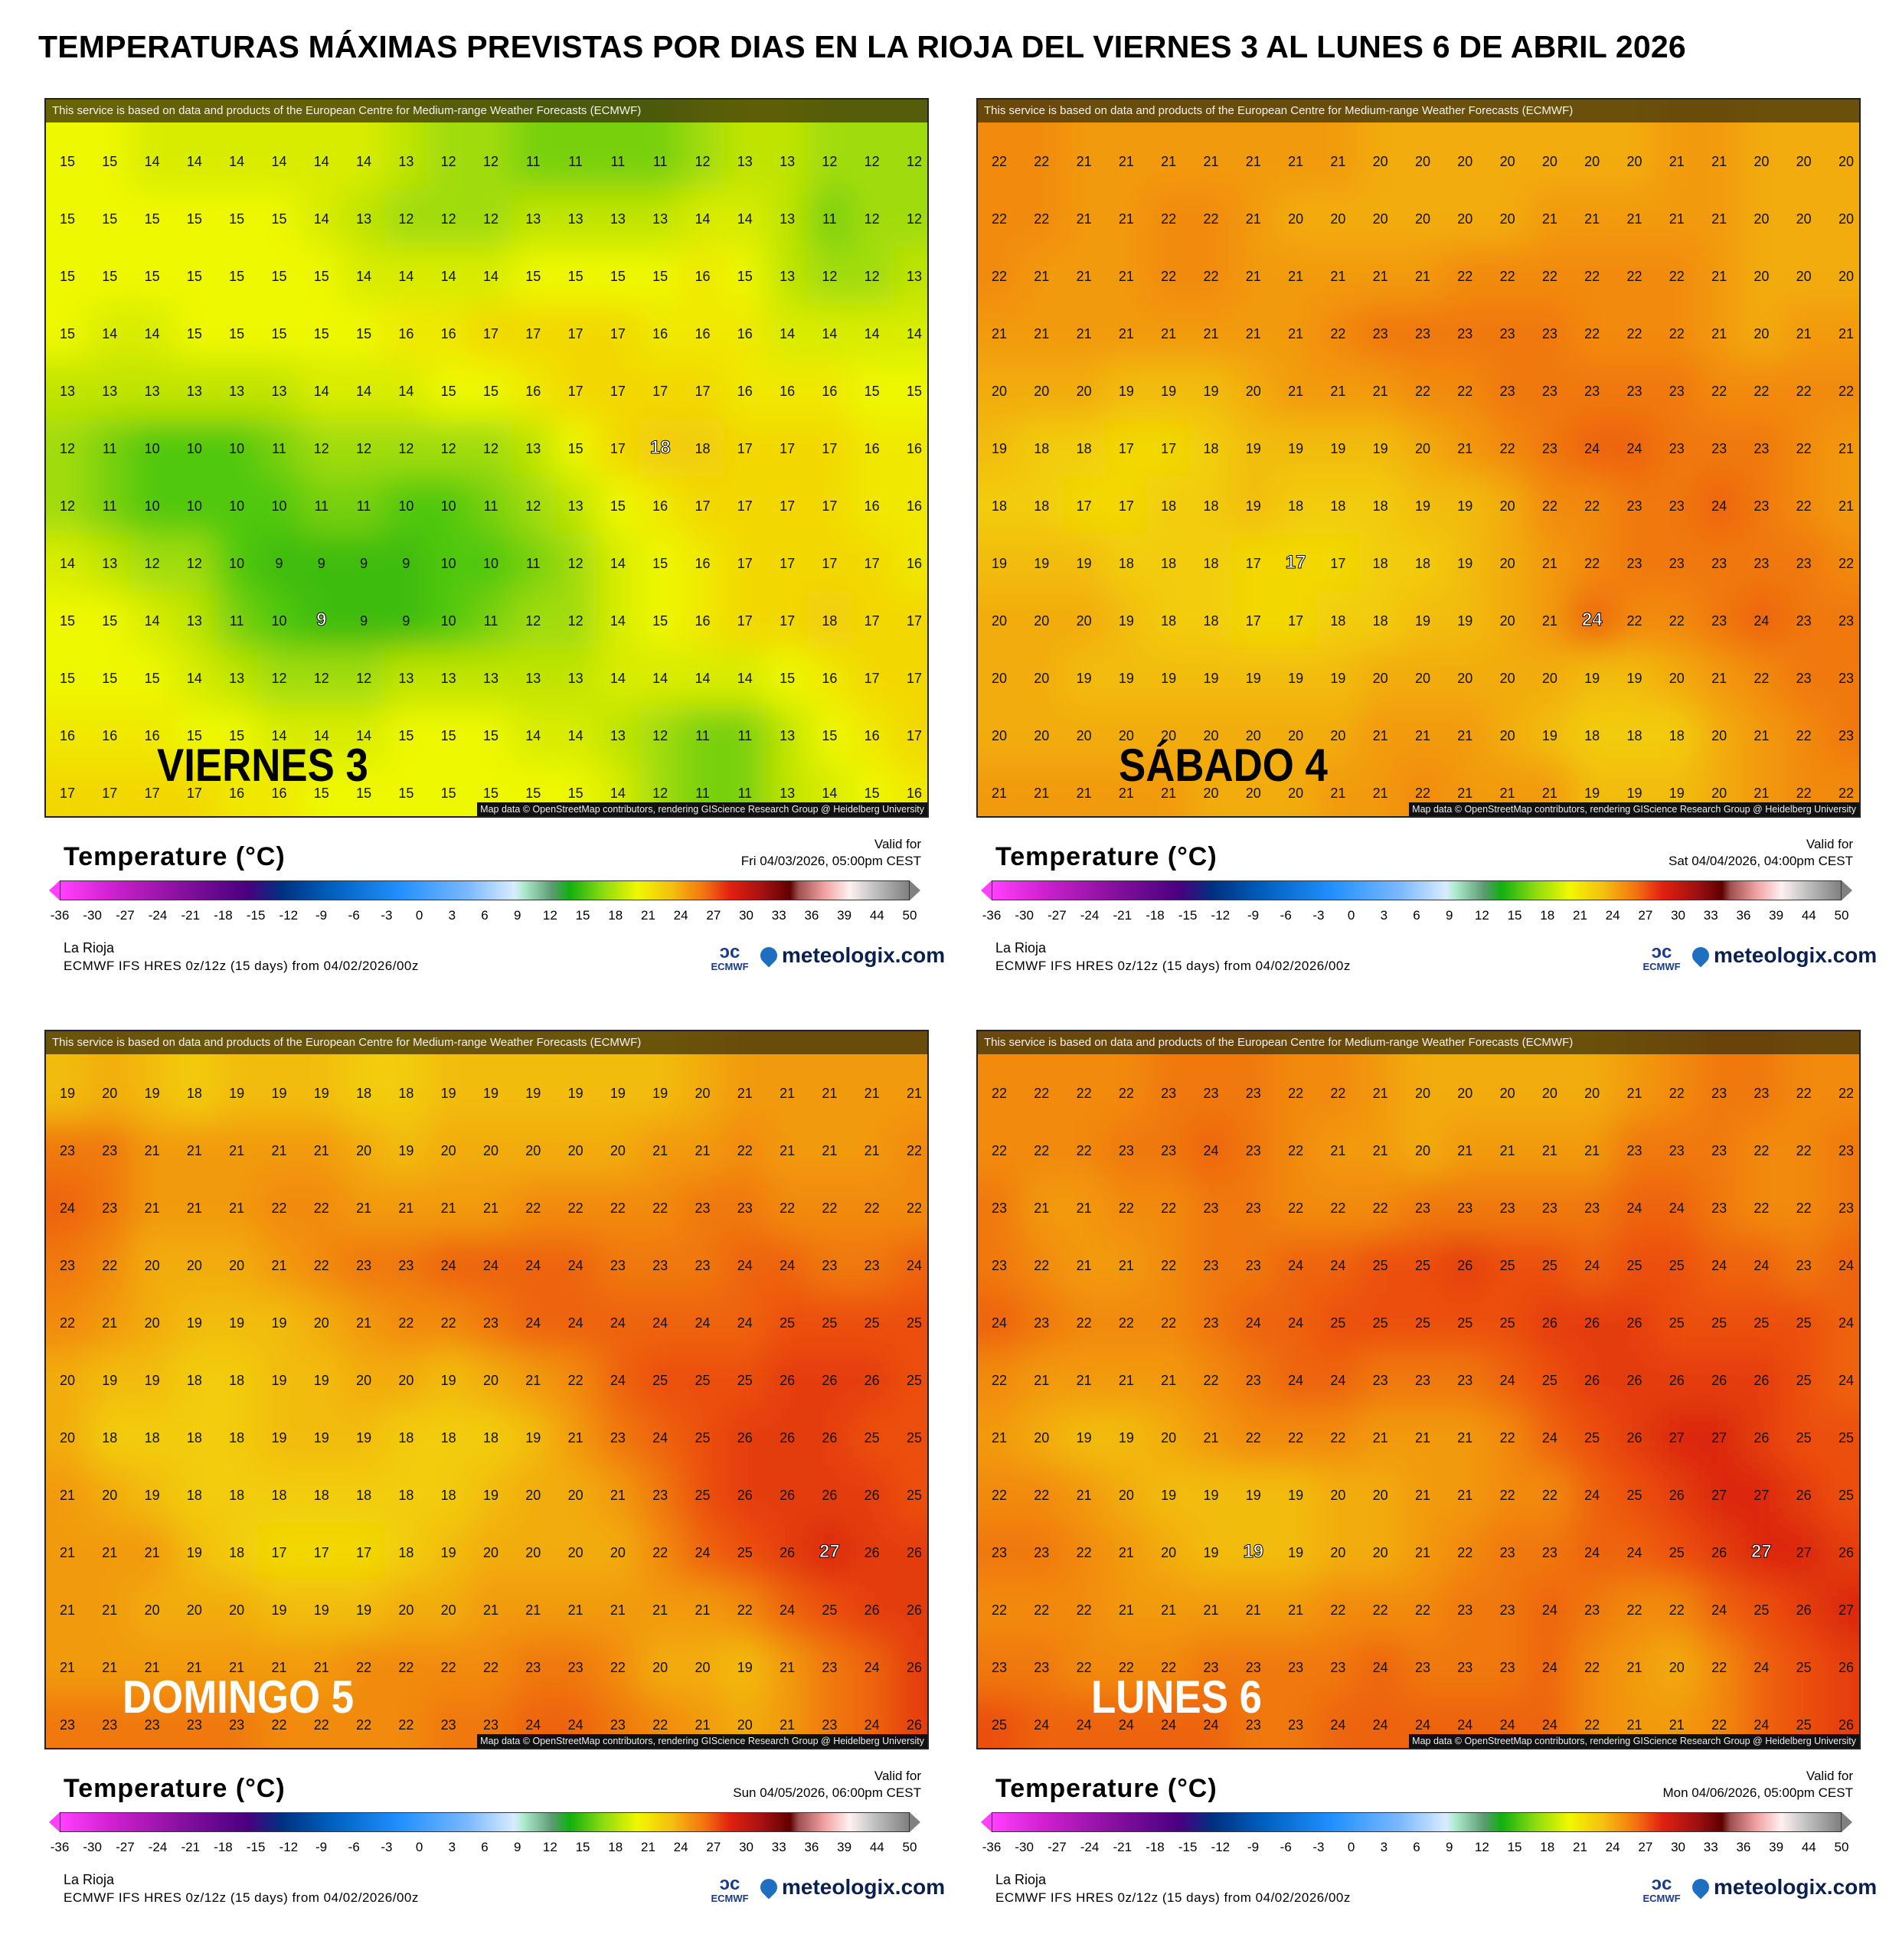  I want to click on temperature-value: 11, so click(279, 448).